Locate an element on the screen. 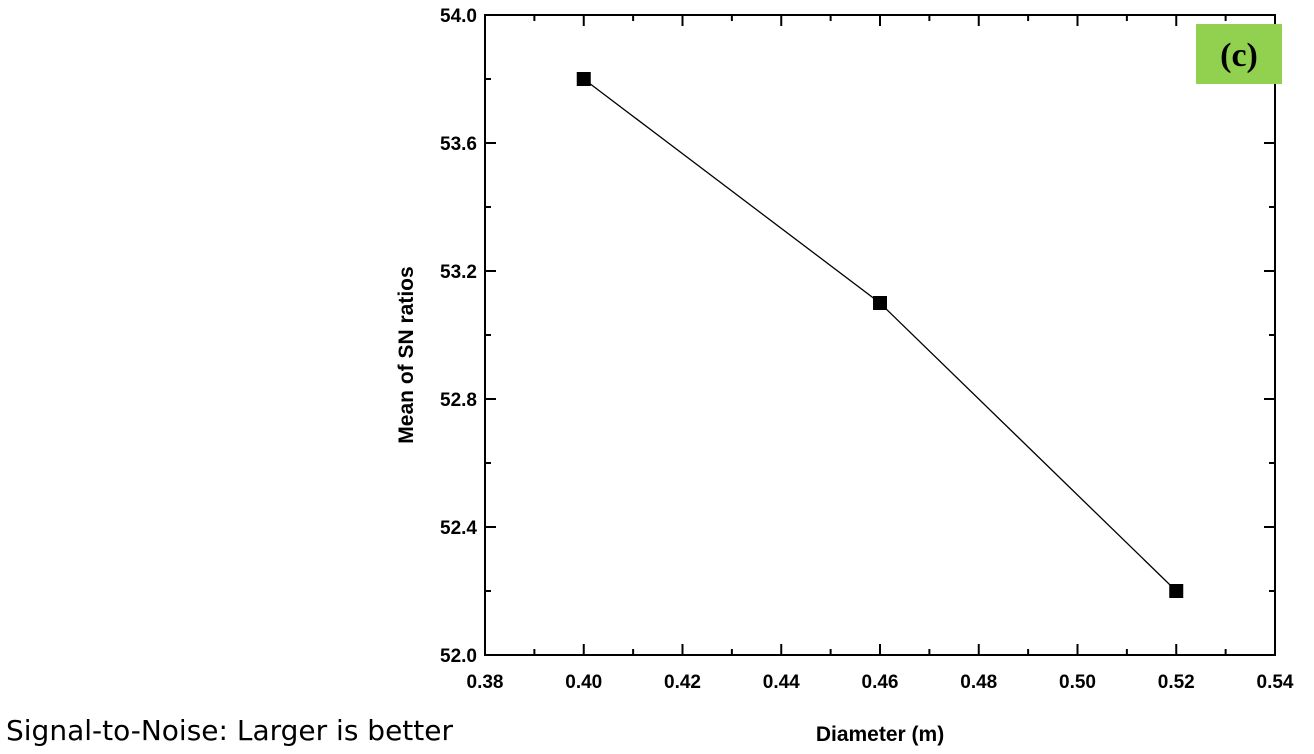  x-tick-label: 0.38 is located at coordinates (485, 682).